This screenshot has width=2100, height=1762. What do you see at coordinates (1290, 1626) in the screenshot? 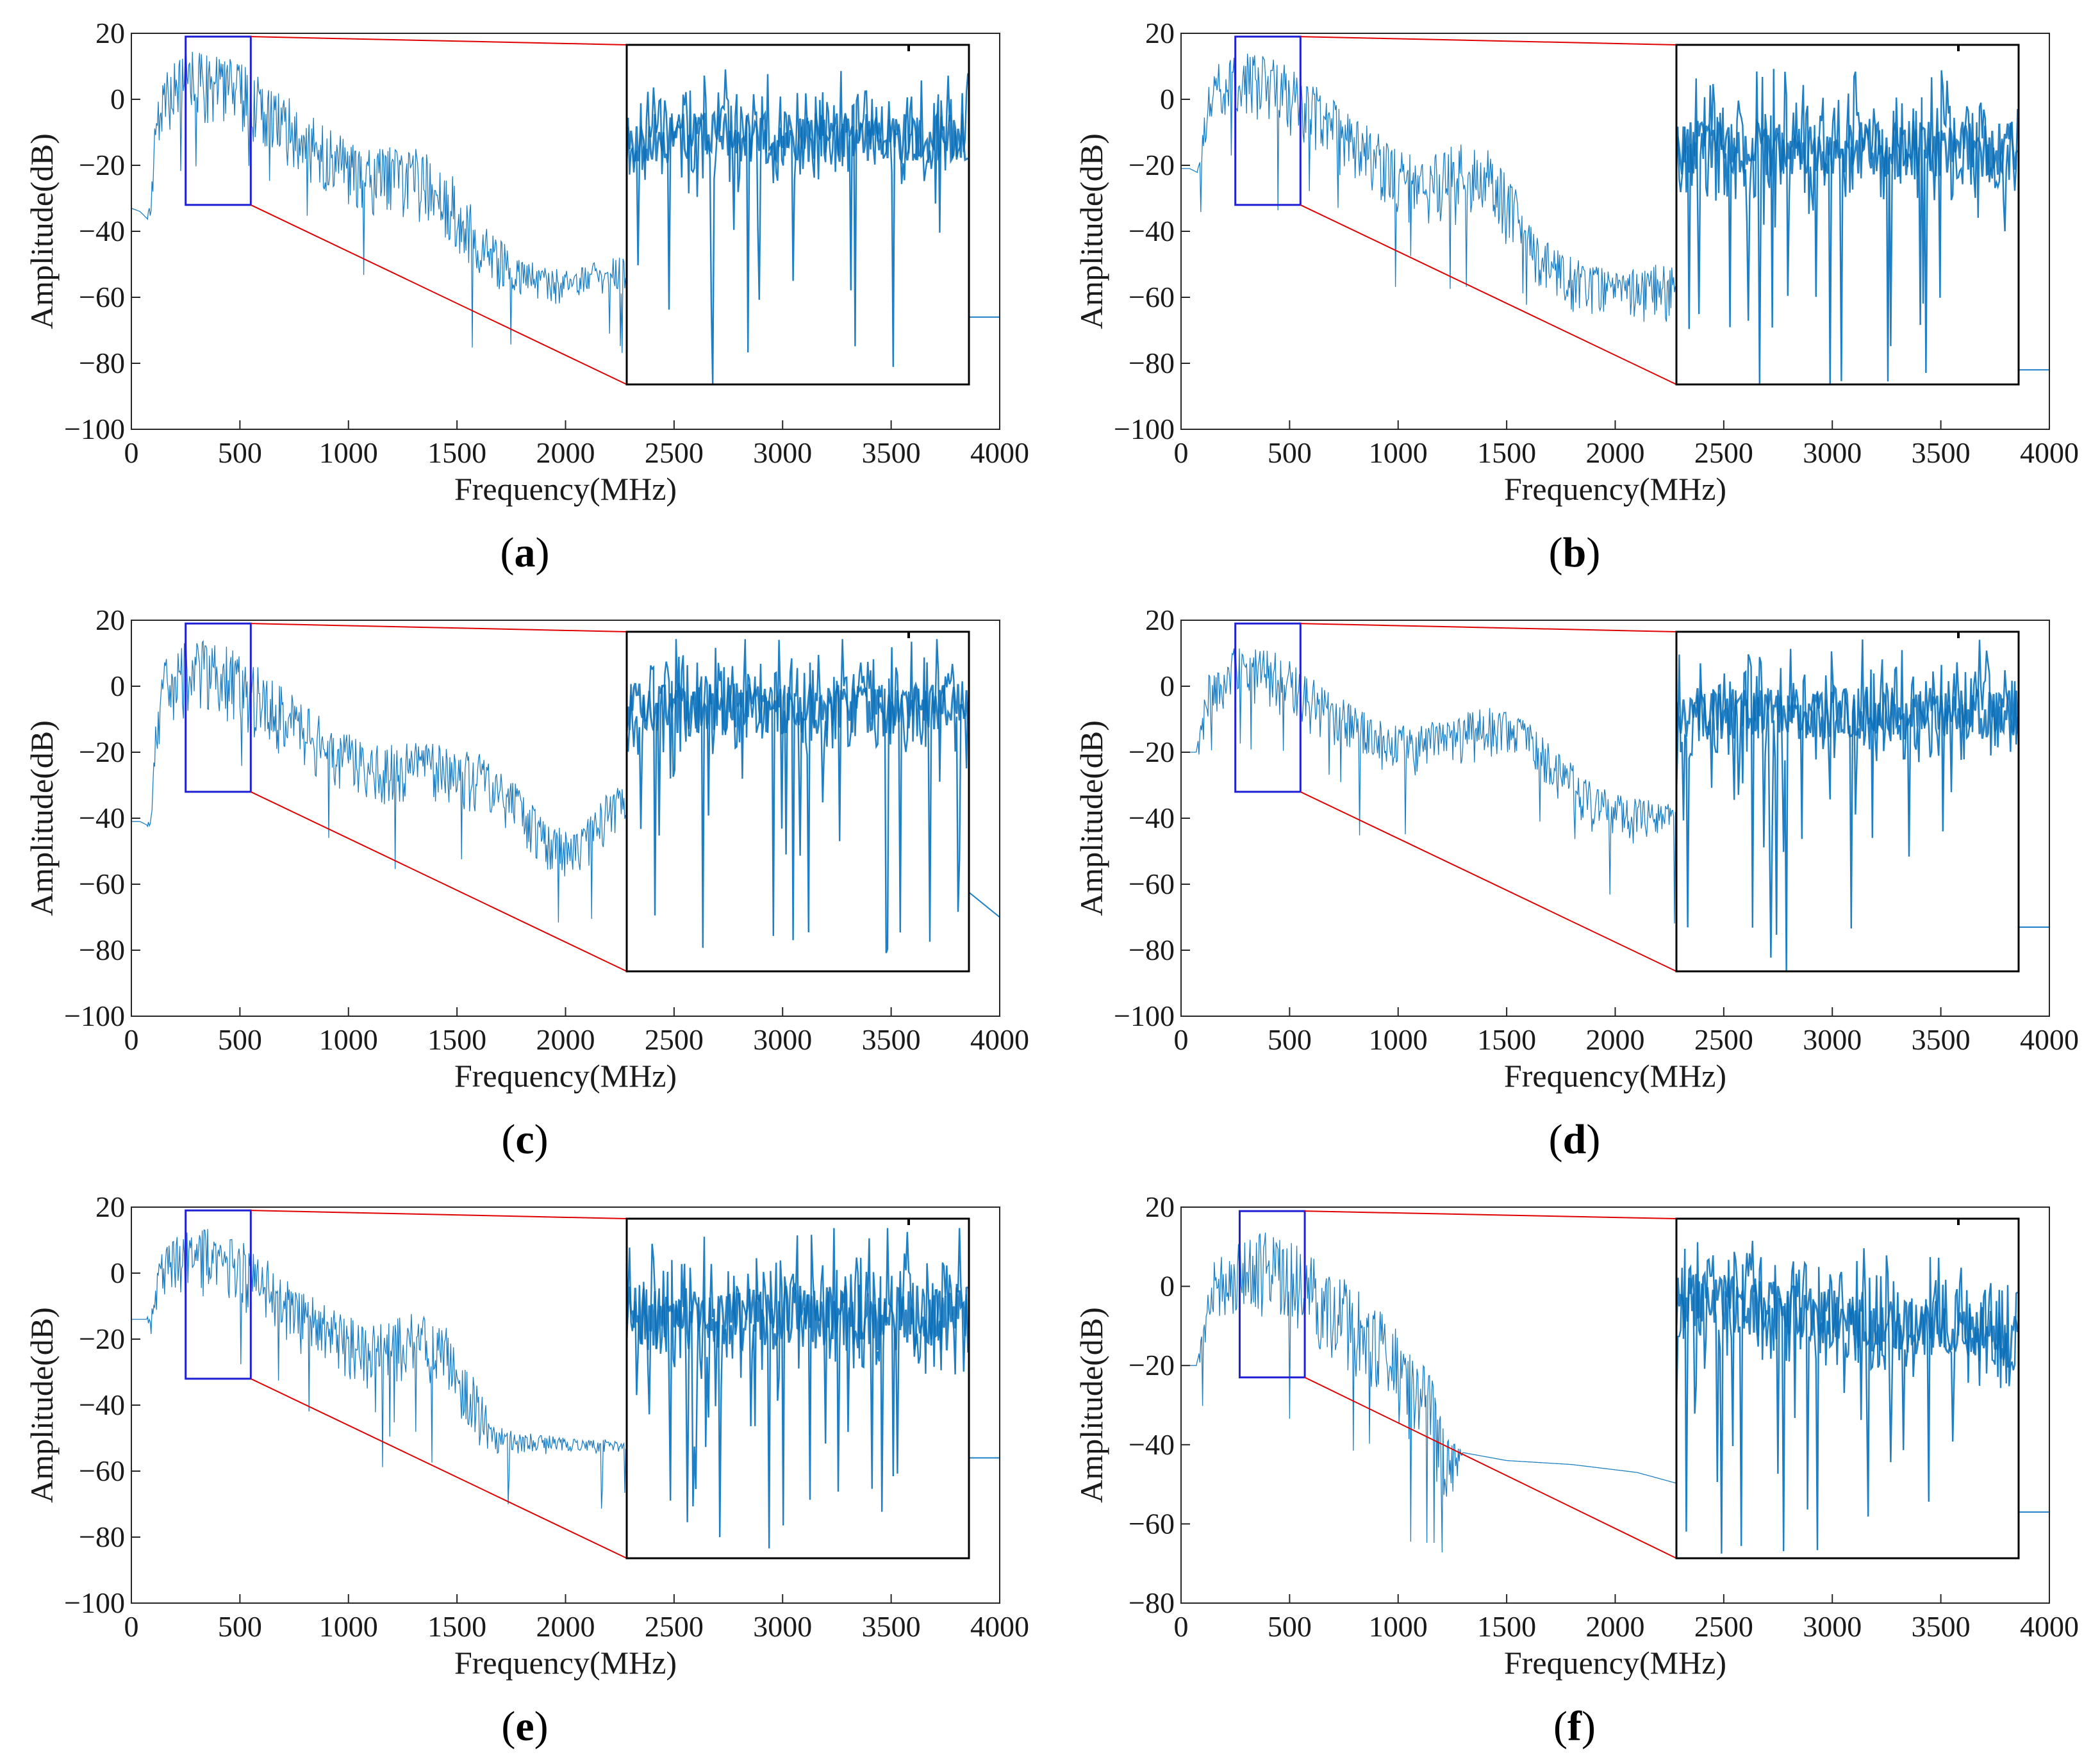
I see `x-tick-label-f-1: 500` at bounding box center [1290, 1626].